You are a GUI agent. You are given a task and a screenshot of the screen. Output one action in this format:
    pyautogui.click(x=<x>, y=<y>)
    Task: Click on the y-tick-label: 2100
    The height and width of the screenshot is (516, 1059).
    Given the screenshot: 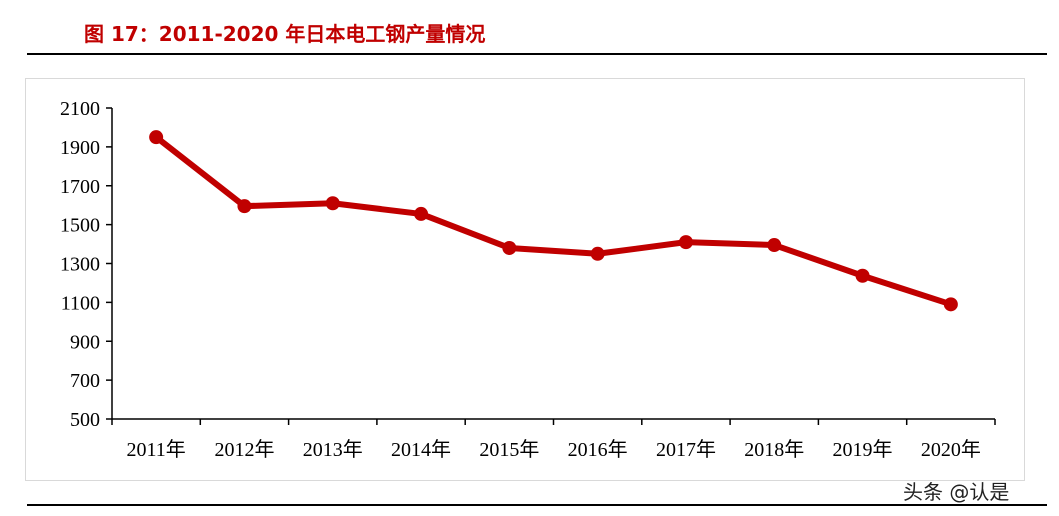 What is the action you would take?
    pyautogui.click(x=80, y=109)
    